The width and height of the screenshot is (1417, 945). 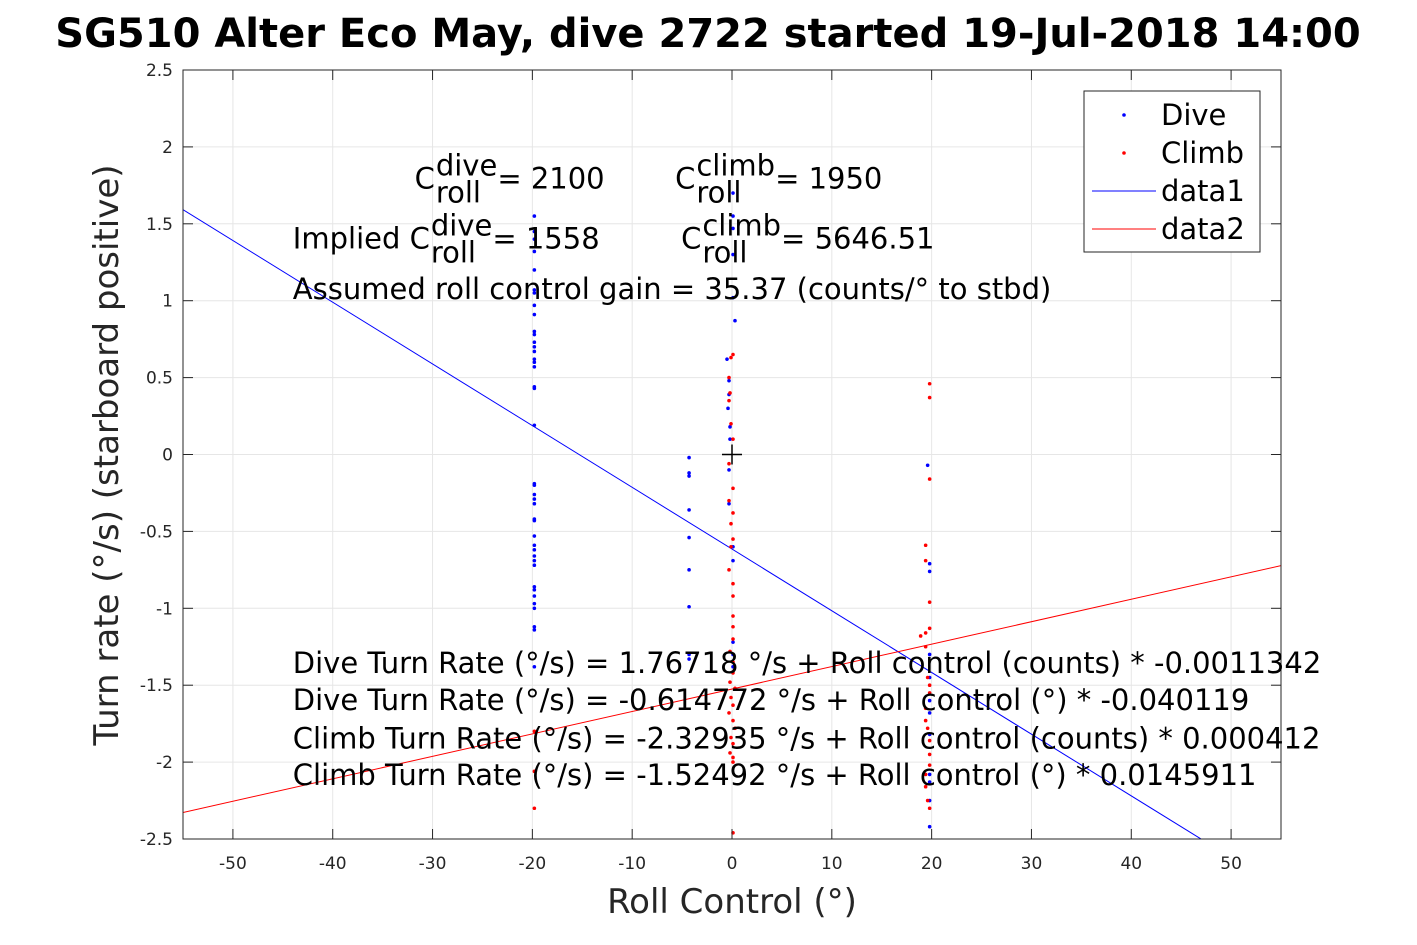 What do you see at coordinates (167, 148) in the screenshot?
I see `y-tick-label: 2` at bounding box center [167, 148].